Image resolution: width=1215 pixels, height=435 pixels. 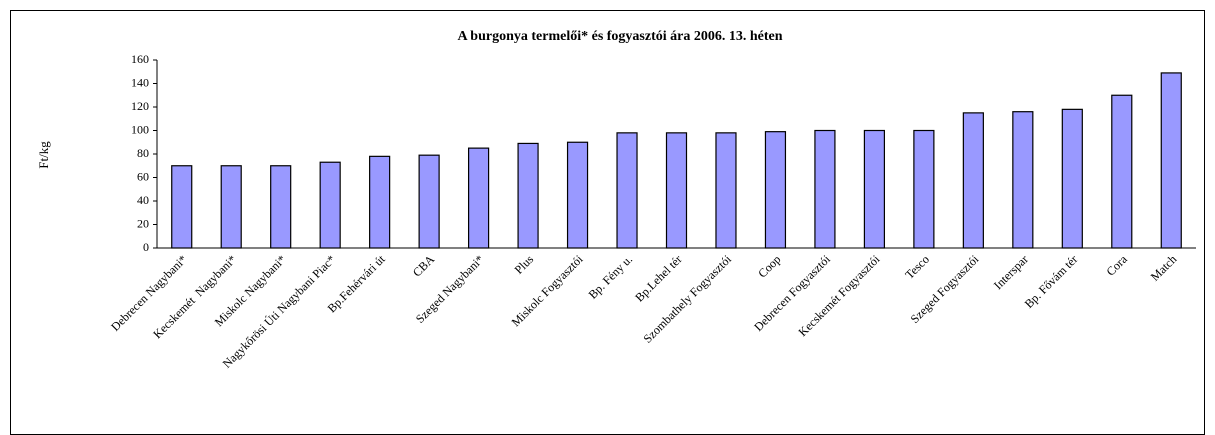 I want to click on y-tick-label: 20, so click(x=143, y=223).